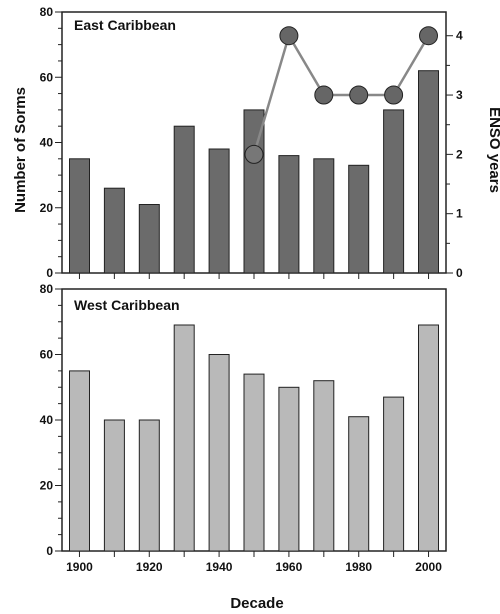  Describe the element at coordinates (127, 305) in the screenshot. I see `west-panel-title: West Caribbean` at that location.